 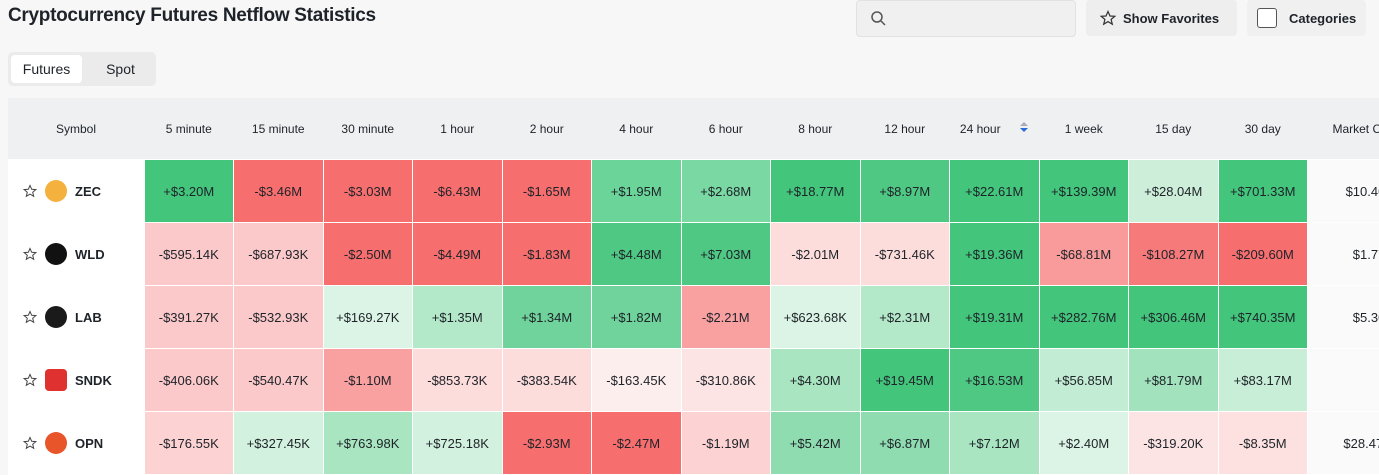 What do you see at coordinates (458, 443) in the screenshot?
I see `netflow-cell: +$725.18K` at bounding box center [458, 443].